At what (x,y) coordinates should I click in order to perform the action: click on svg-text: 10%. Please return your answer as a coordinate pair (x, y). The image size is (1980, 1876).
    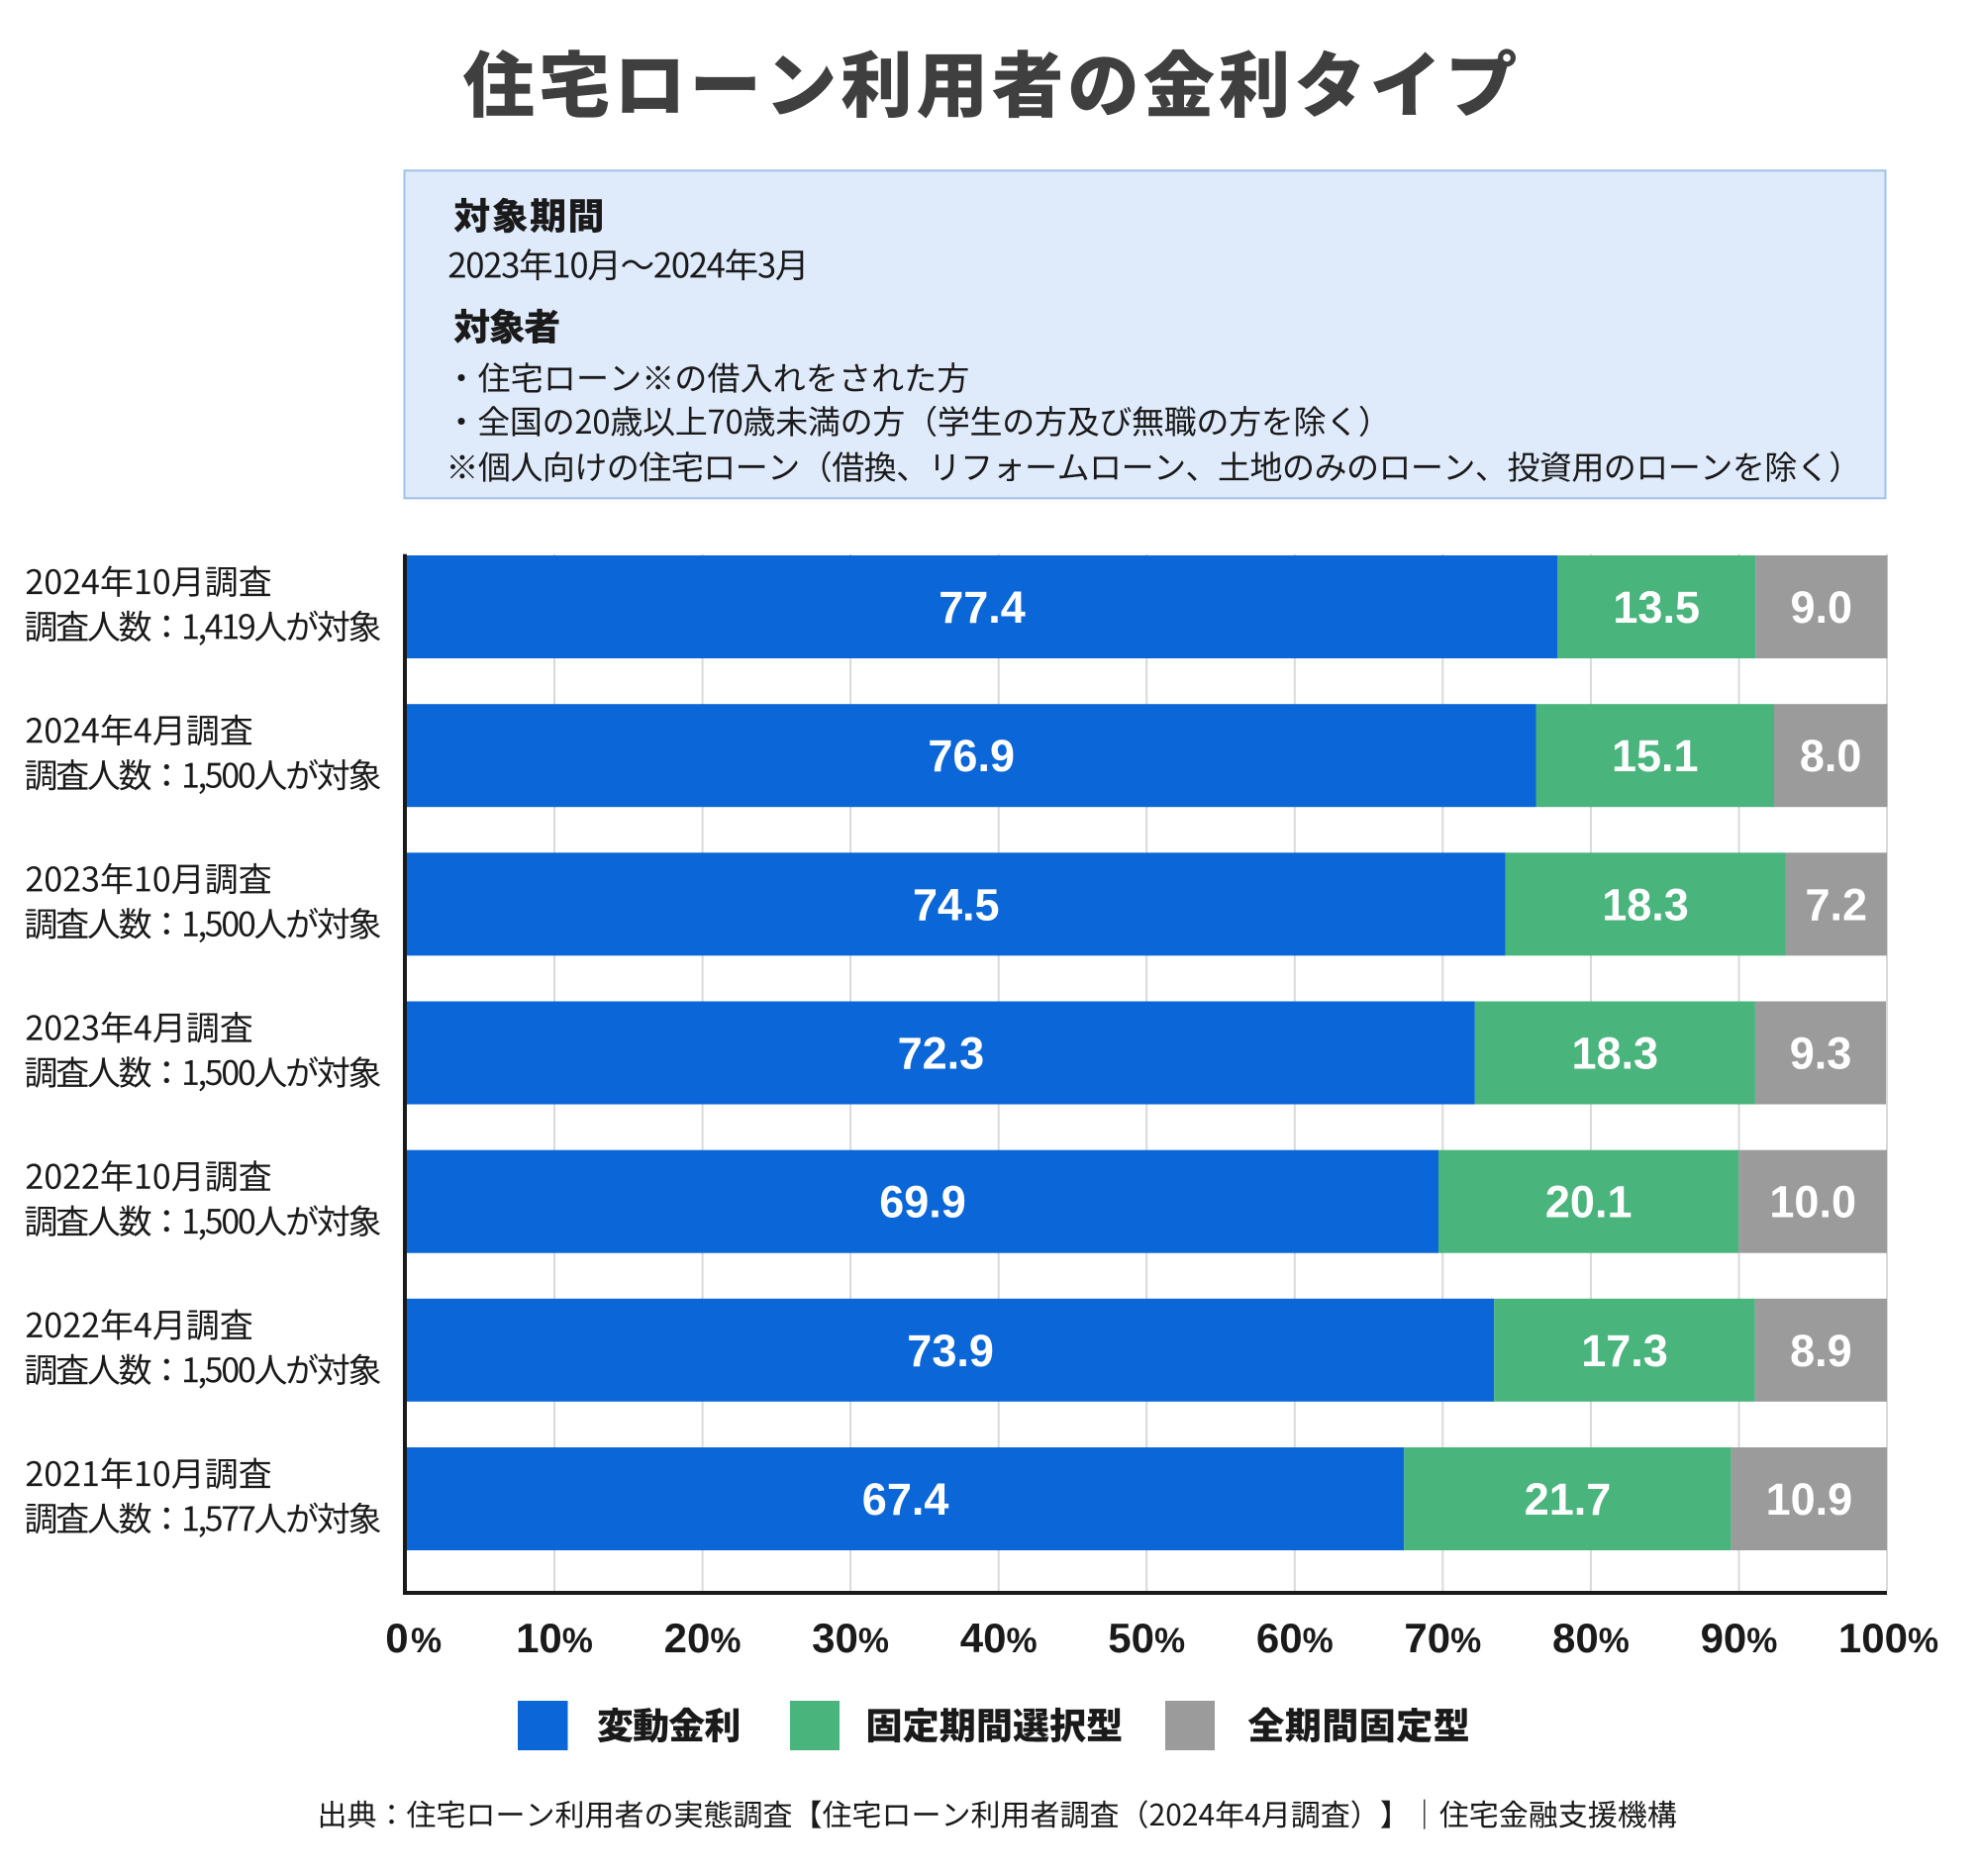
    Looking at the image, I should click on (554, 1638).